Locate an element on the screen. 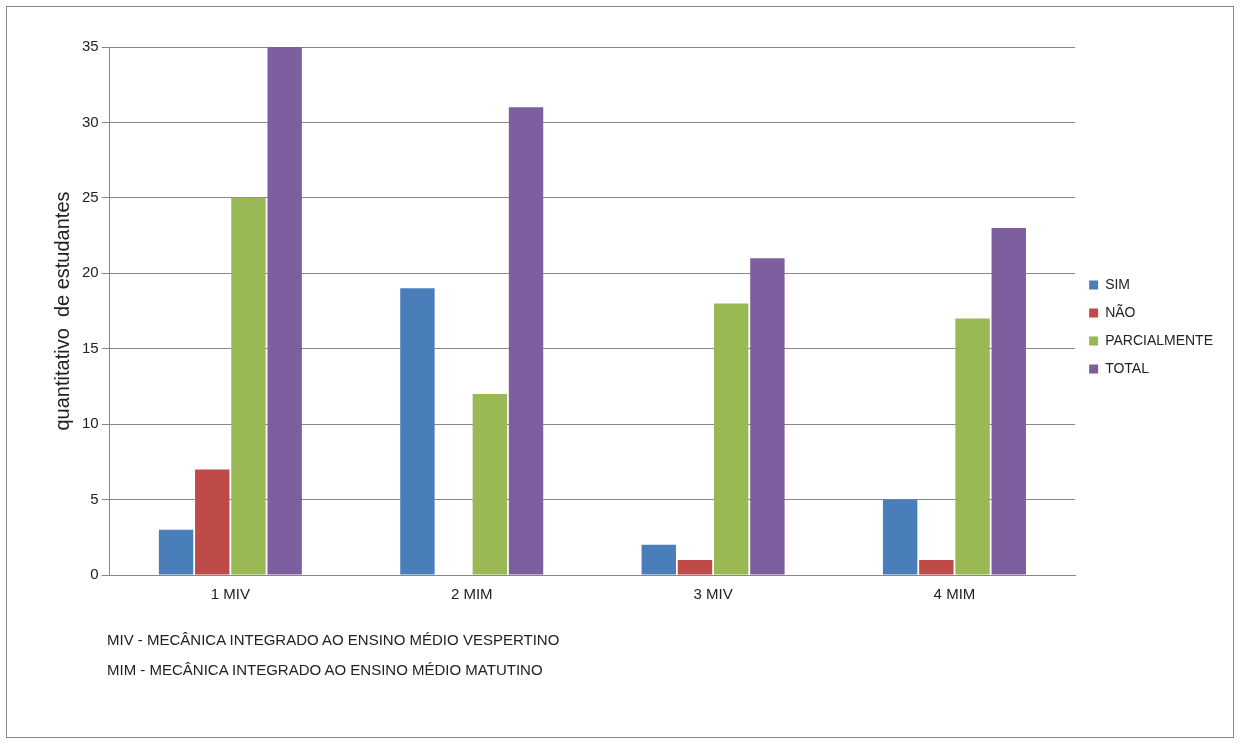  y-tick-label: 20 is located at coordinates (90, 272).